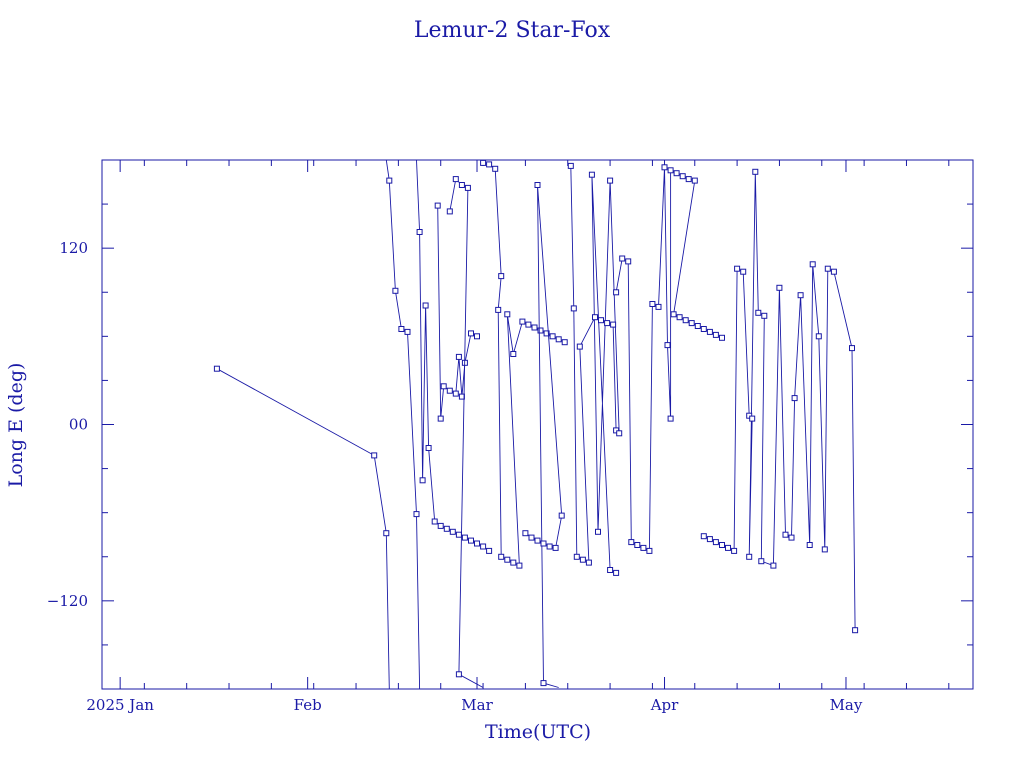 This screenshot has width=1024, height=773. Describe the element at coordinates (16, 425) in the screenshot. I see `y-axis-label: Long E (deg)` at that location.